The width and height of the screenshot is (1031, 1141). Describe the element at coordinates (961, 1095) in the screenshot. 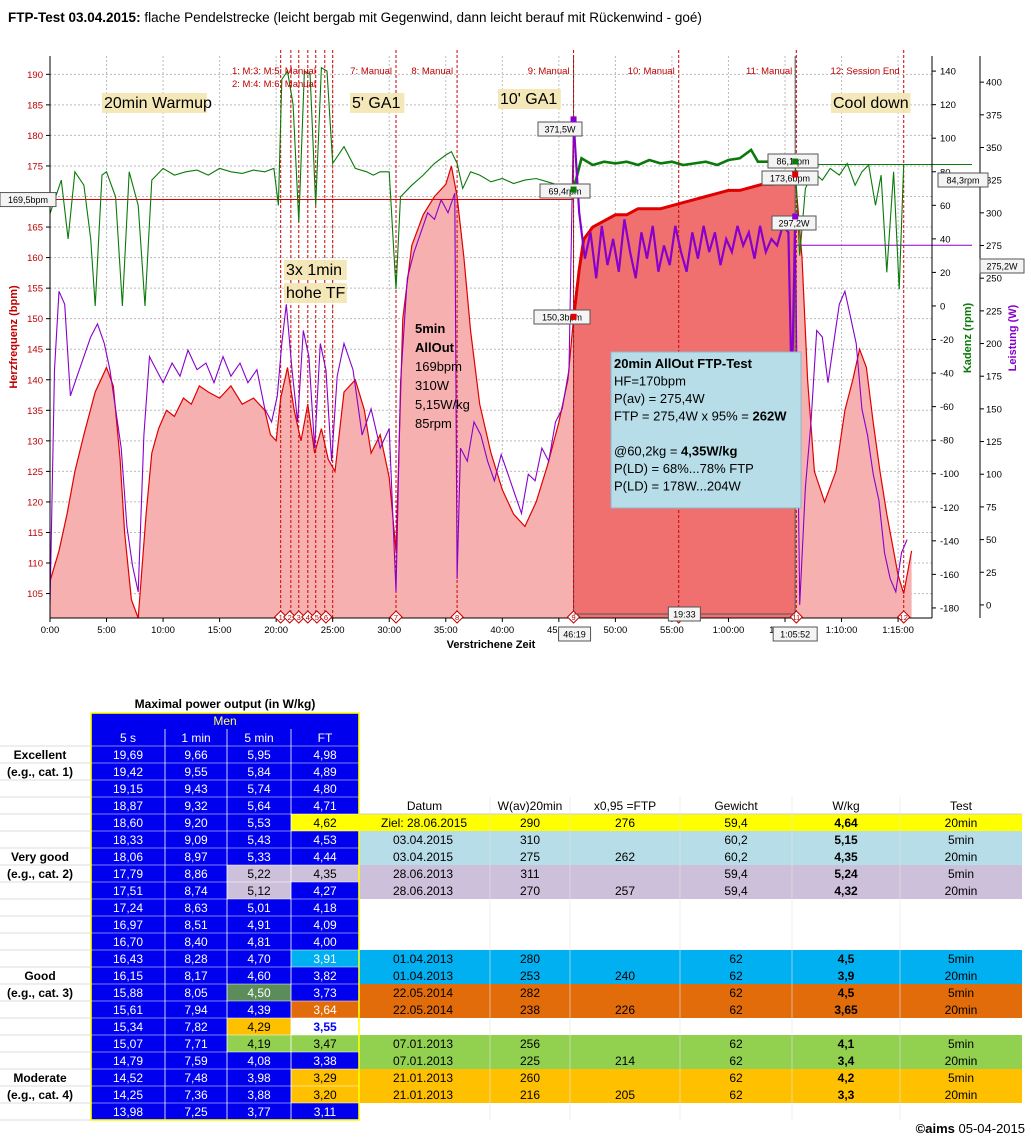

I see `result-test: 20min` at that location.